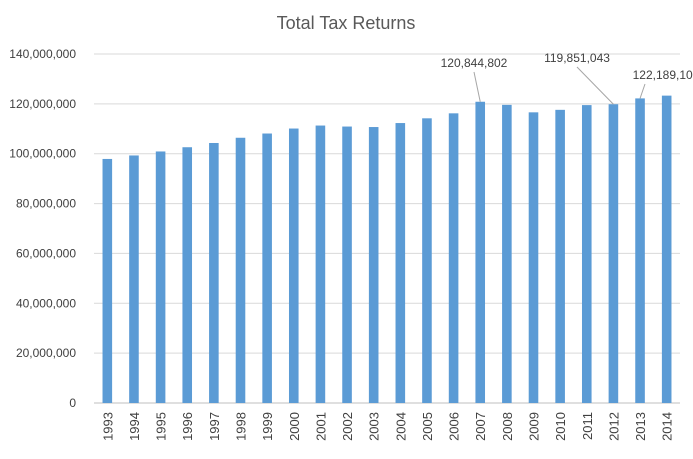 The image size is (693, 459). Describe the element at coordinates (454, 426) in the screenshot. I see `x-tick-label: 2006` at that location.